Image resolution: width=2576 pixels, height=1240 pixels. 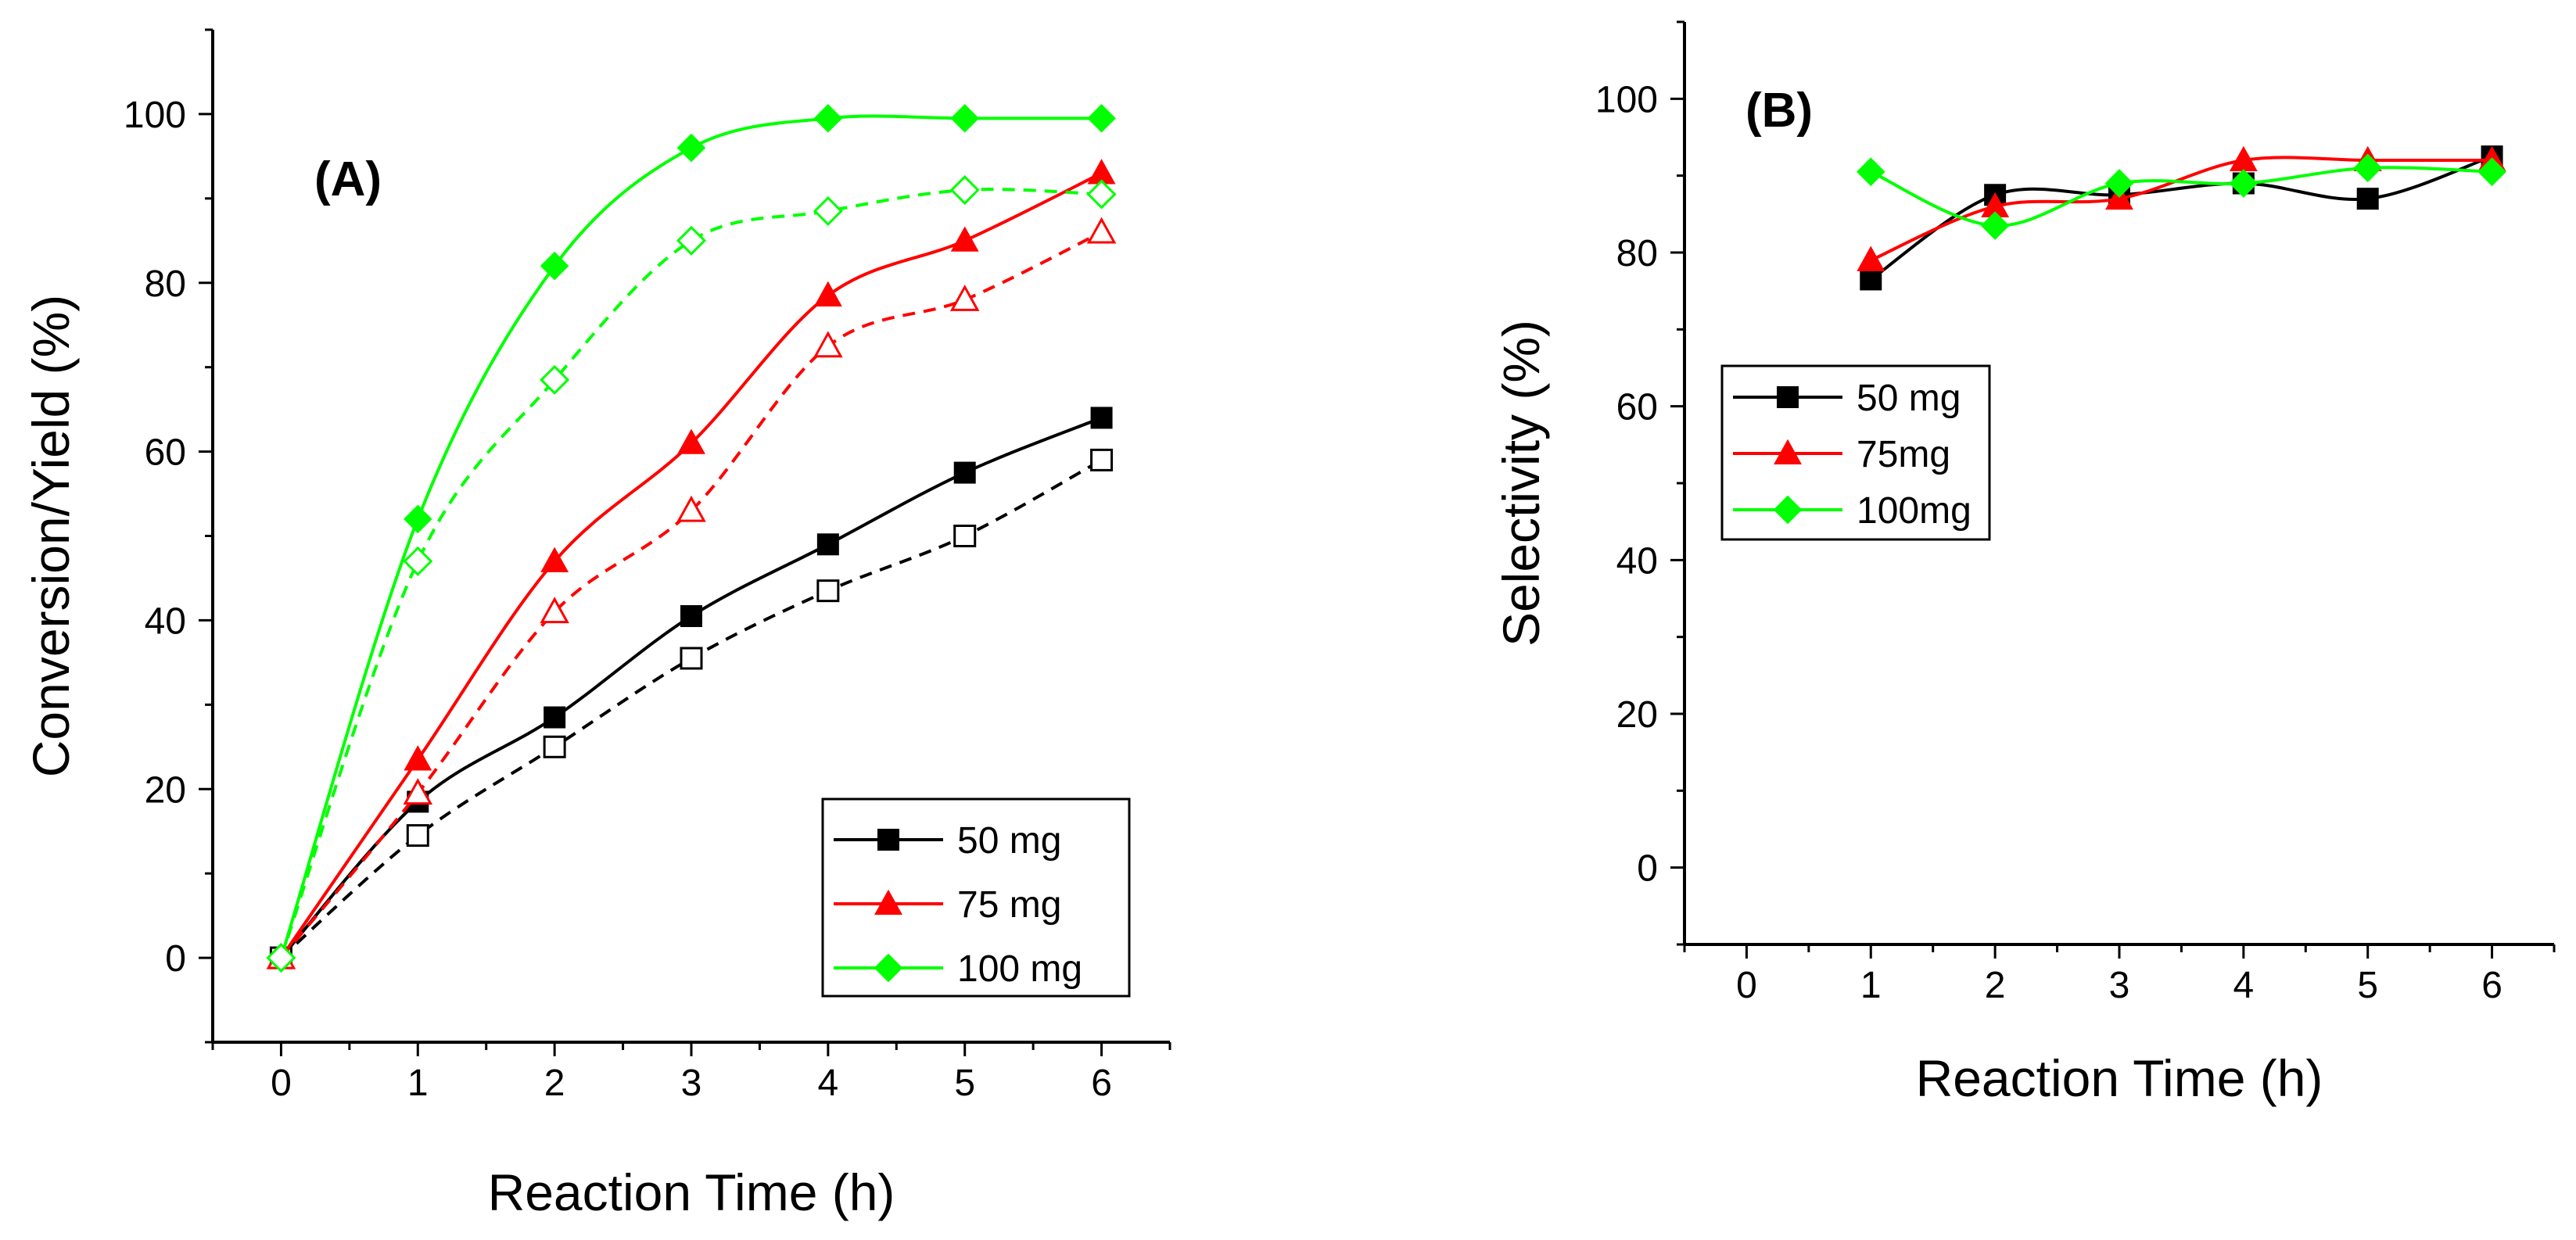 What do you see at coordinates (1626, 99) in the screenshot?
I see `panel-b-y-tick-label: 100` at bounding box center [1626, 99].